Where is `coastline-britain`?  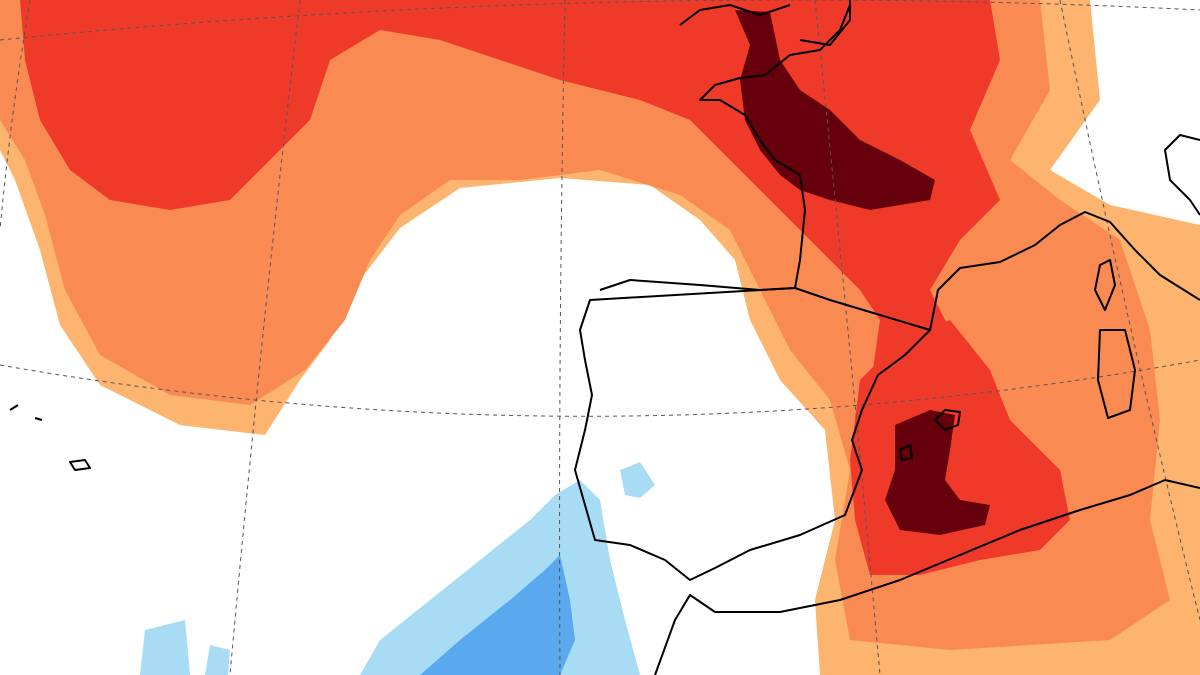
coastline-britain is located at coordinates (765, 23).